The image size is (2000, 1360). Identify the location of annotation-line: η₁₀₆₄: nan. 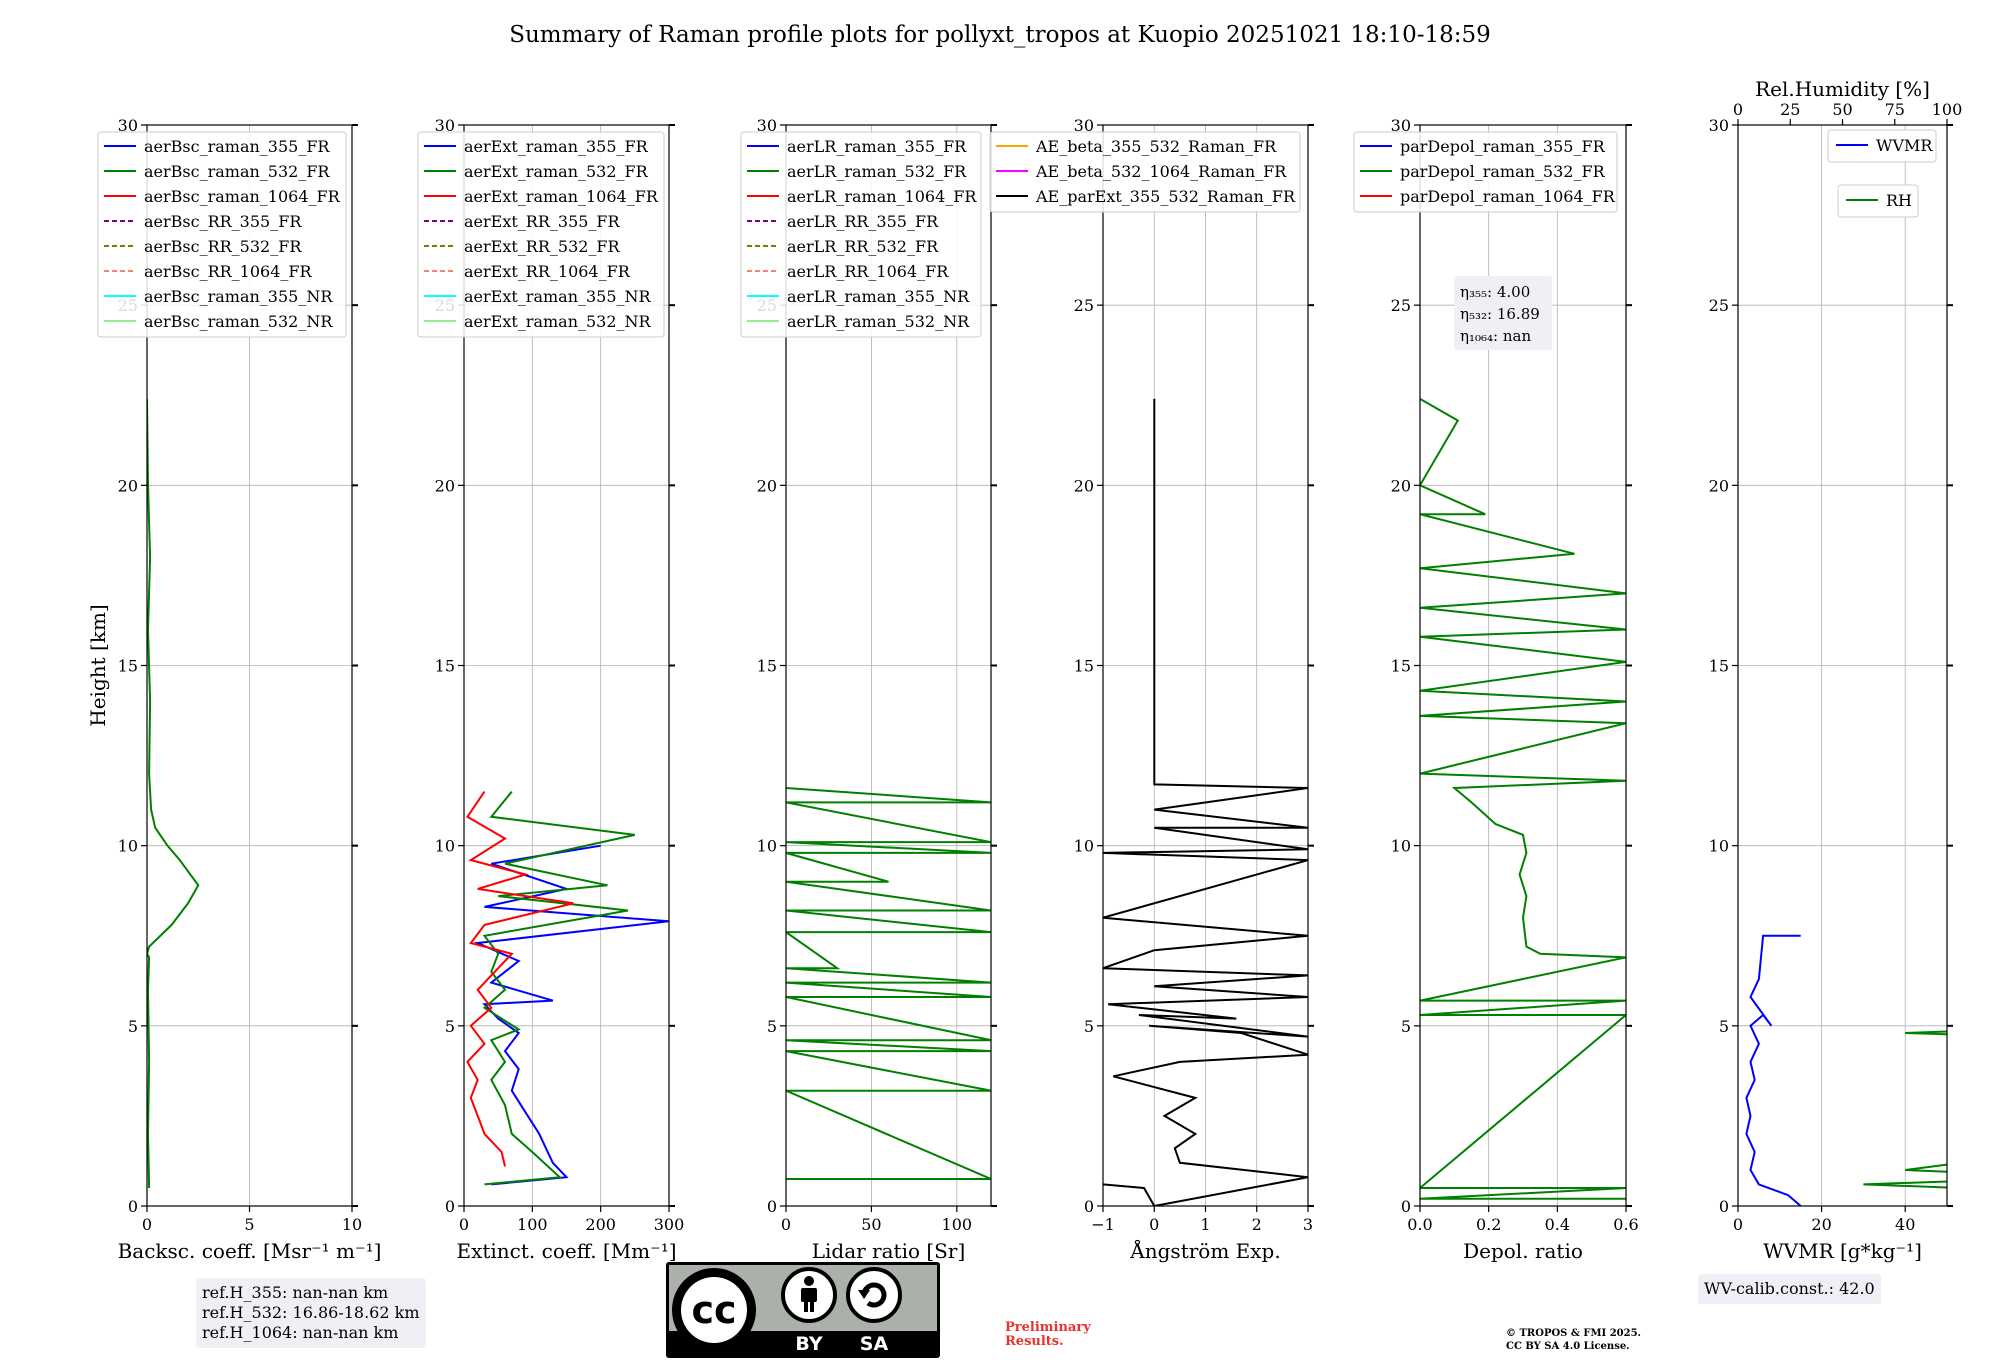
(1495, 336).